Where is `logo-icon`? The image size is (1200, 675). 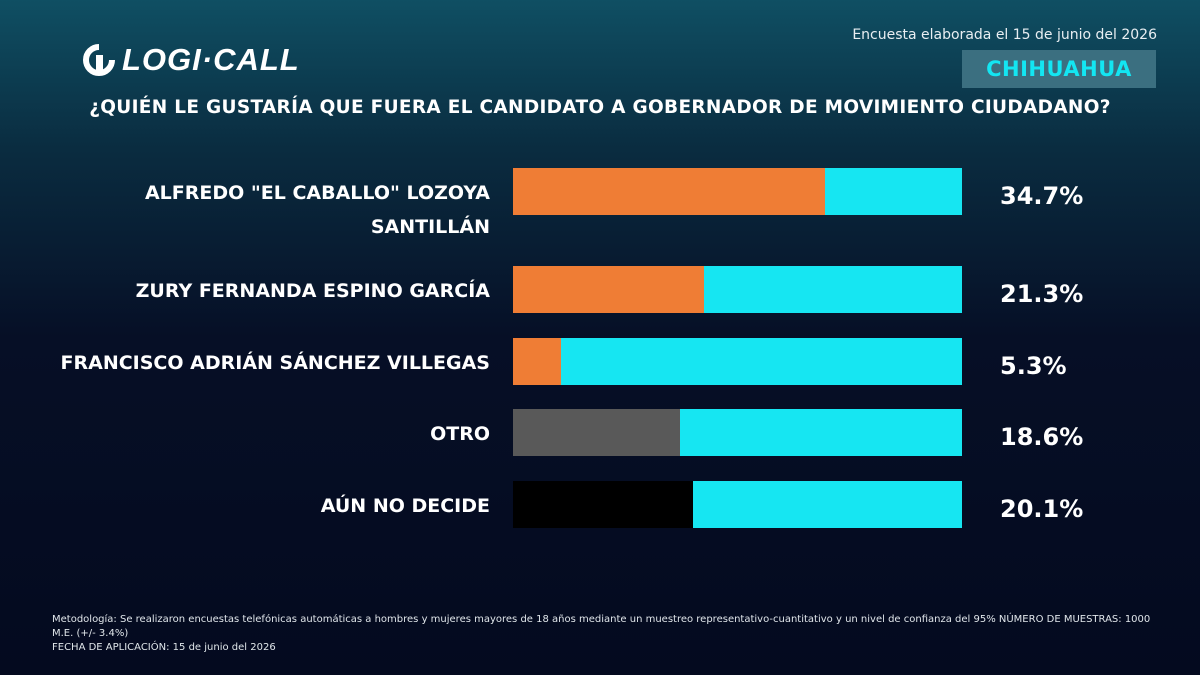 logo-icon is located at coordinates (99, 60).